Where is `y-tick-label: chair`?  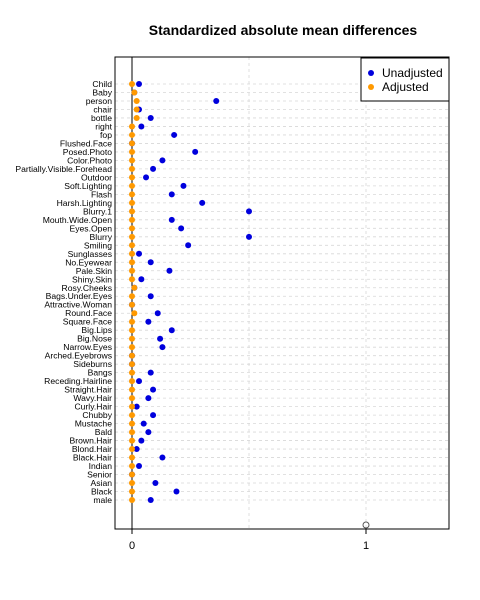
y-tick-label: chair is located at coordinates (102, 109).